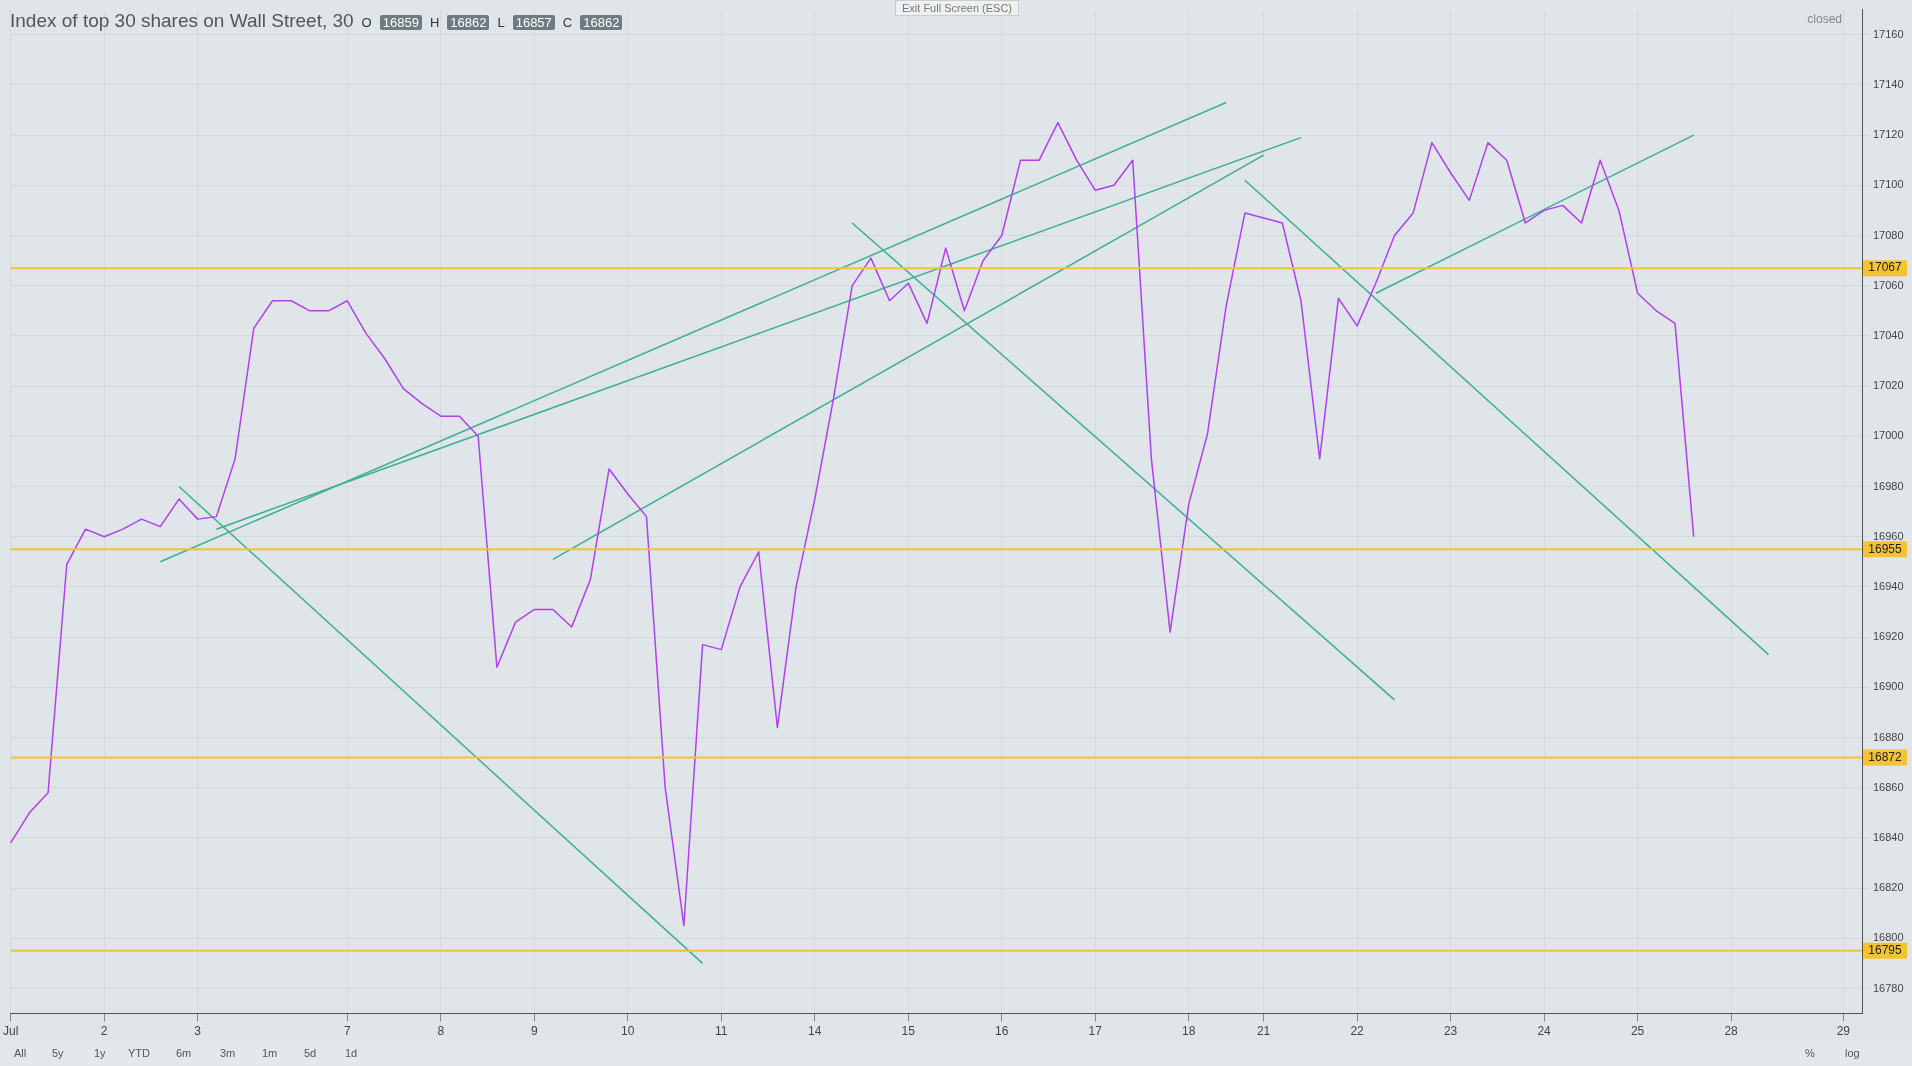  Describe the element at coordinates (1189, 1031) in the screenshot. I see `x-tick-label: 18` at that location.